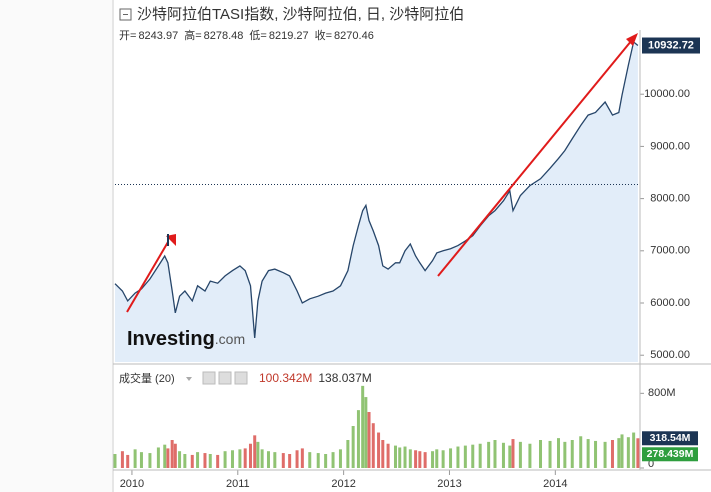 The width and height of the screenshot is (711, 492). What do you see at coordinates (257, 35) in the screenshot?
I see `ohlc-key: 低=` at bounding box center [257, 35].